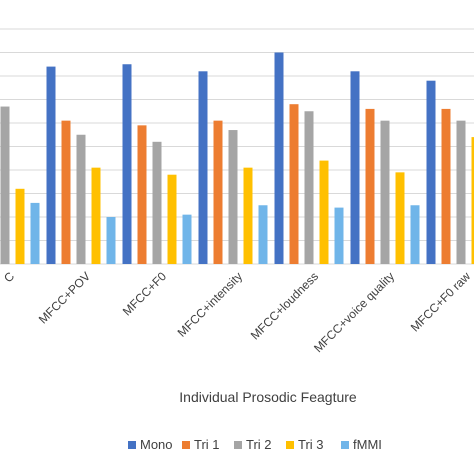 The height and width of the screenshot is (474, 474). What do you see at coordinates (268, 397) in the screenshot?
I see `x-axis-title: Individual Prosodic Feagture` at bounding box center [268, 397].